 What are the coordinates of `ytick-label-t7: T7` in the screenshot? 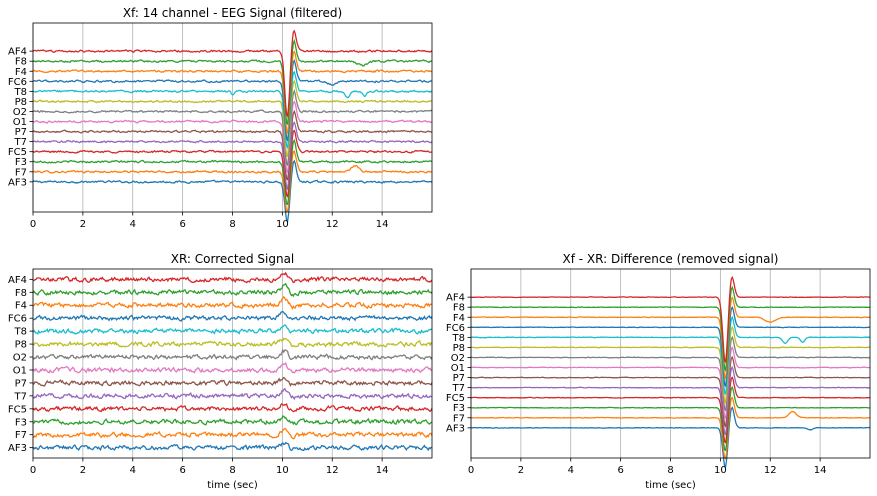 It's located at (20, 142).